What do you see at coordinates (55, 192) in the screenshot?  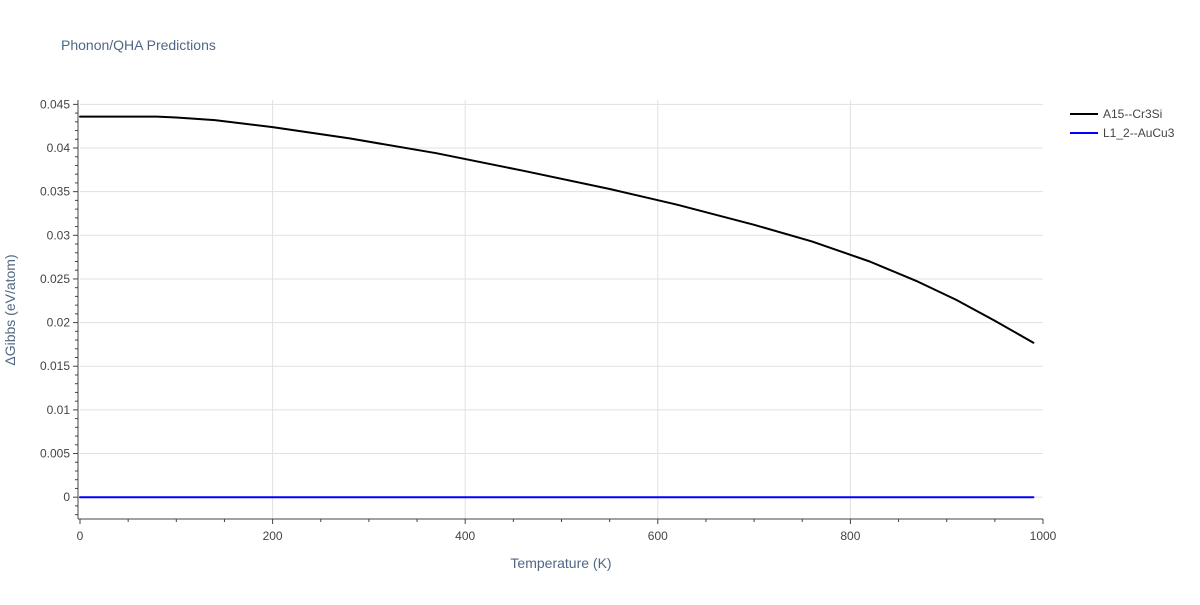 I see `y-tick-label: 0.035` at bounding box center [55, 192].